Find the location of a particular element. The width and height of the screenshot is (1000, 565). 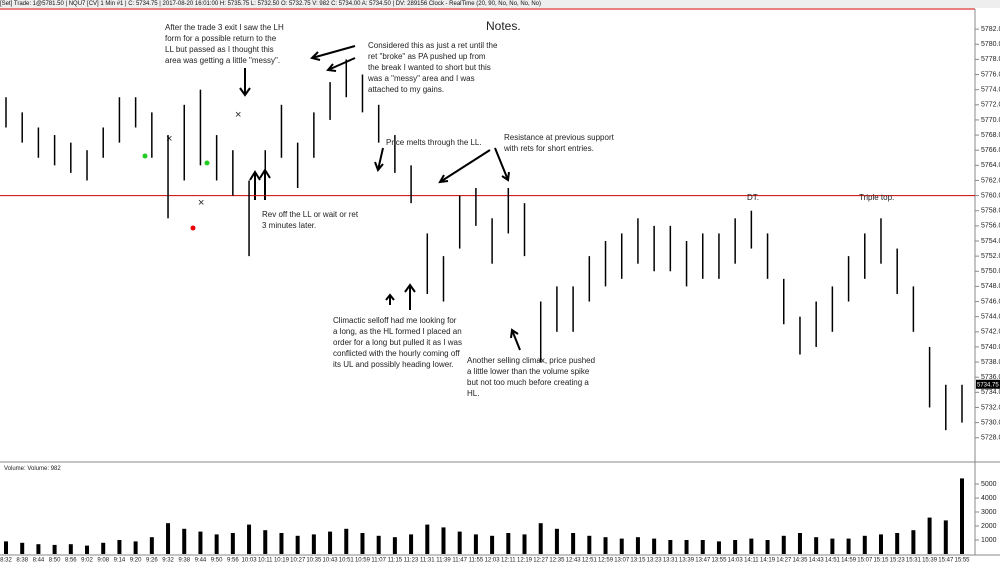

x-tick-label: 9:38 is located at coordinates (184, 561).